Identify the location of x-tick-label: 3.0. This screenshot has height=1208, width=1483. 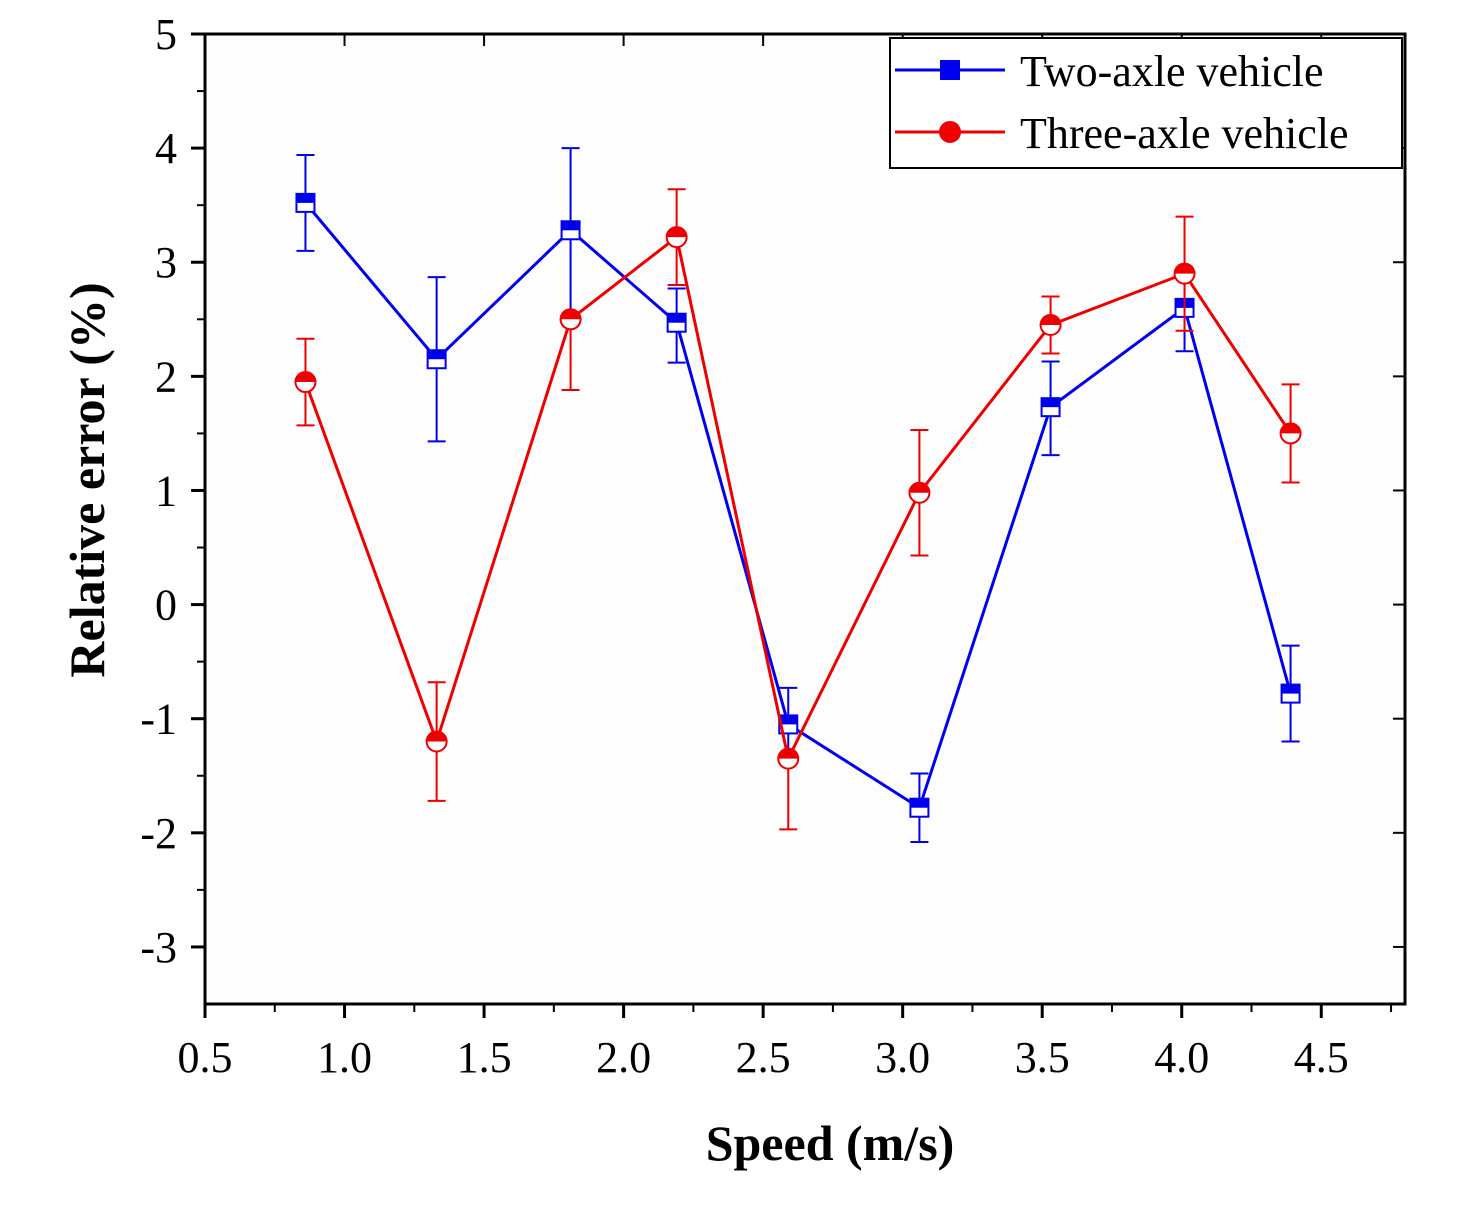
(902, 1057).